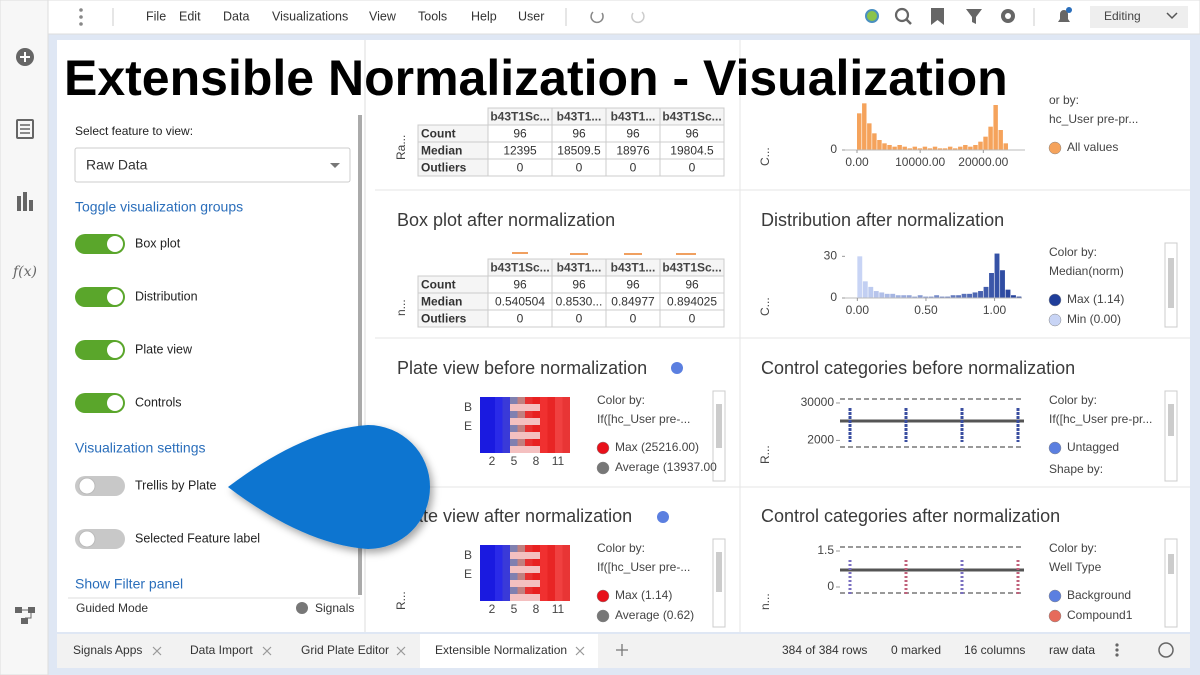 Image resolution: width=1200 pixels, height=675 pixels. What do you see at coordinates (597, 17) in the screenshot?
I see `undo-icon` at bounding box center [597, 17].